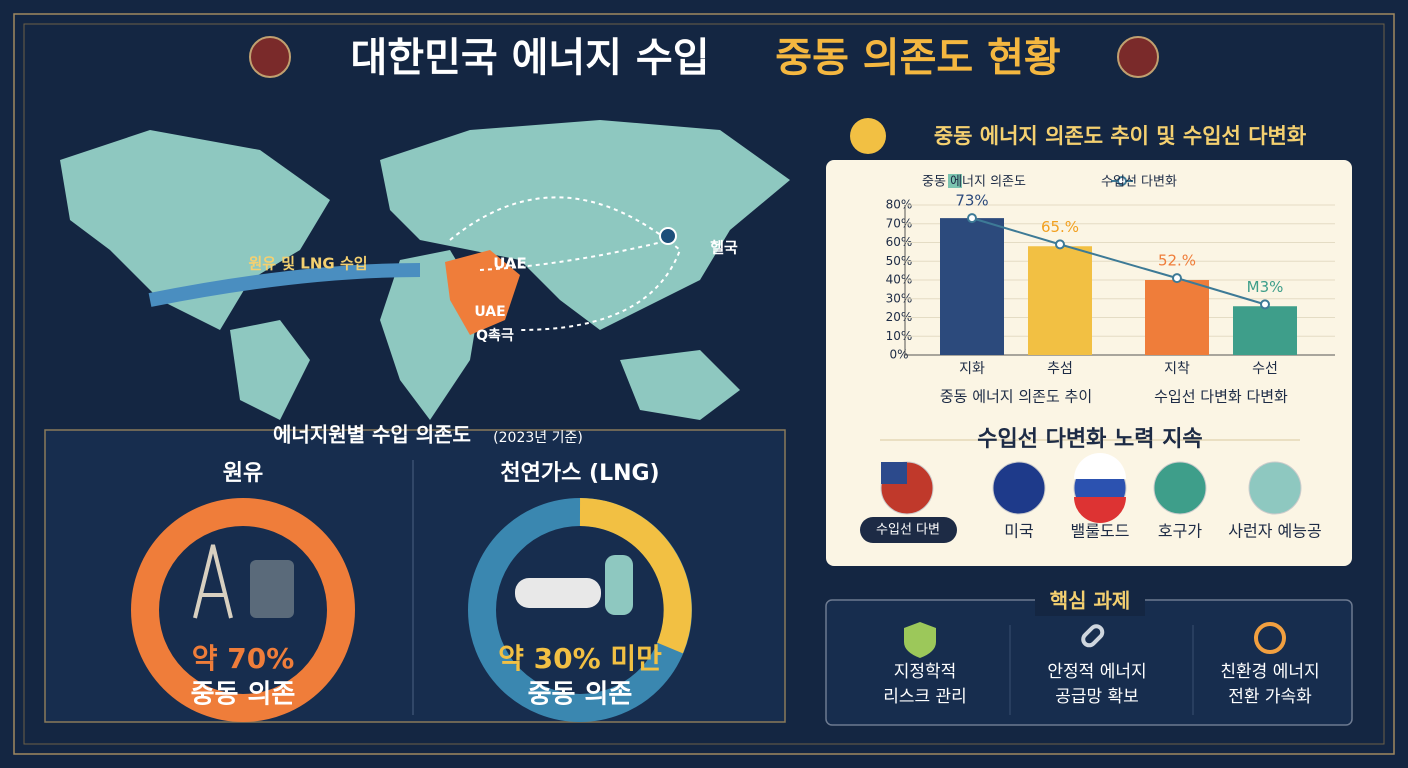  I want to click on legend-marker, so click(1122, 181).